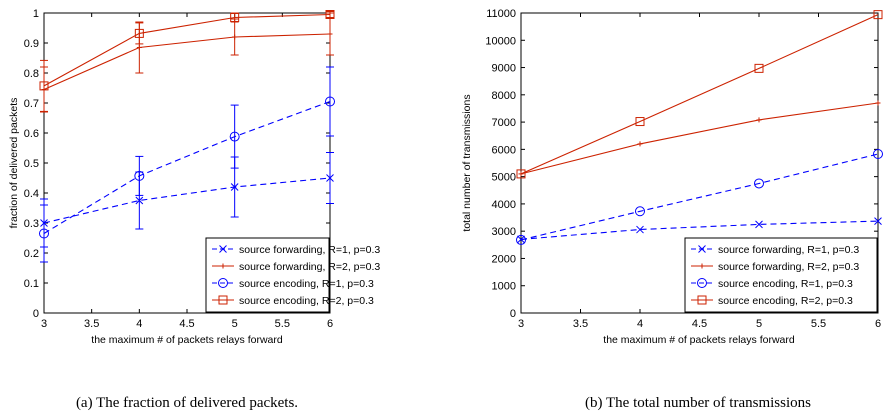  What do you see at coordinates (785, 284) in the screenshot?
I see `panel-b-legend-label-2: source encoding, R=1, p=0.3` at bounding box center [785, 284].